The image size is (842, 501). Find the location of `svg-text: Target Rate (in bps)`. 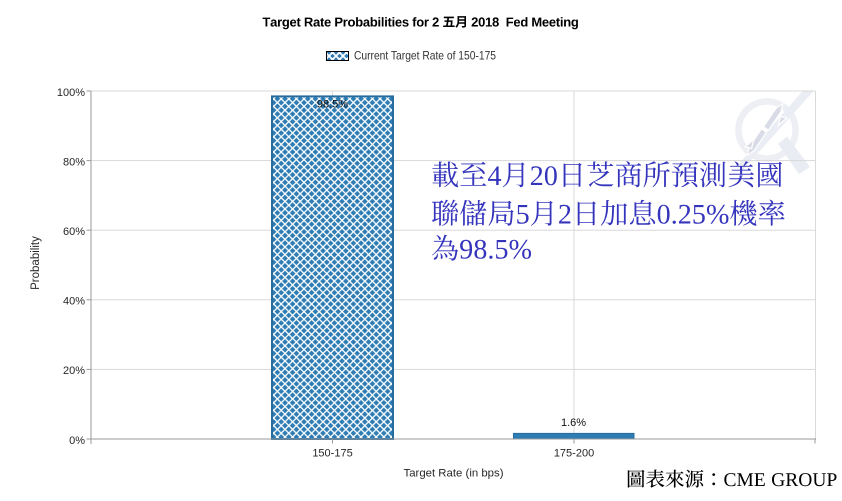

svg-text: Target Rate (in bps) is located at coordinates (454, 474).